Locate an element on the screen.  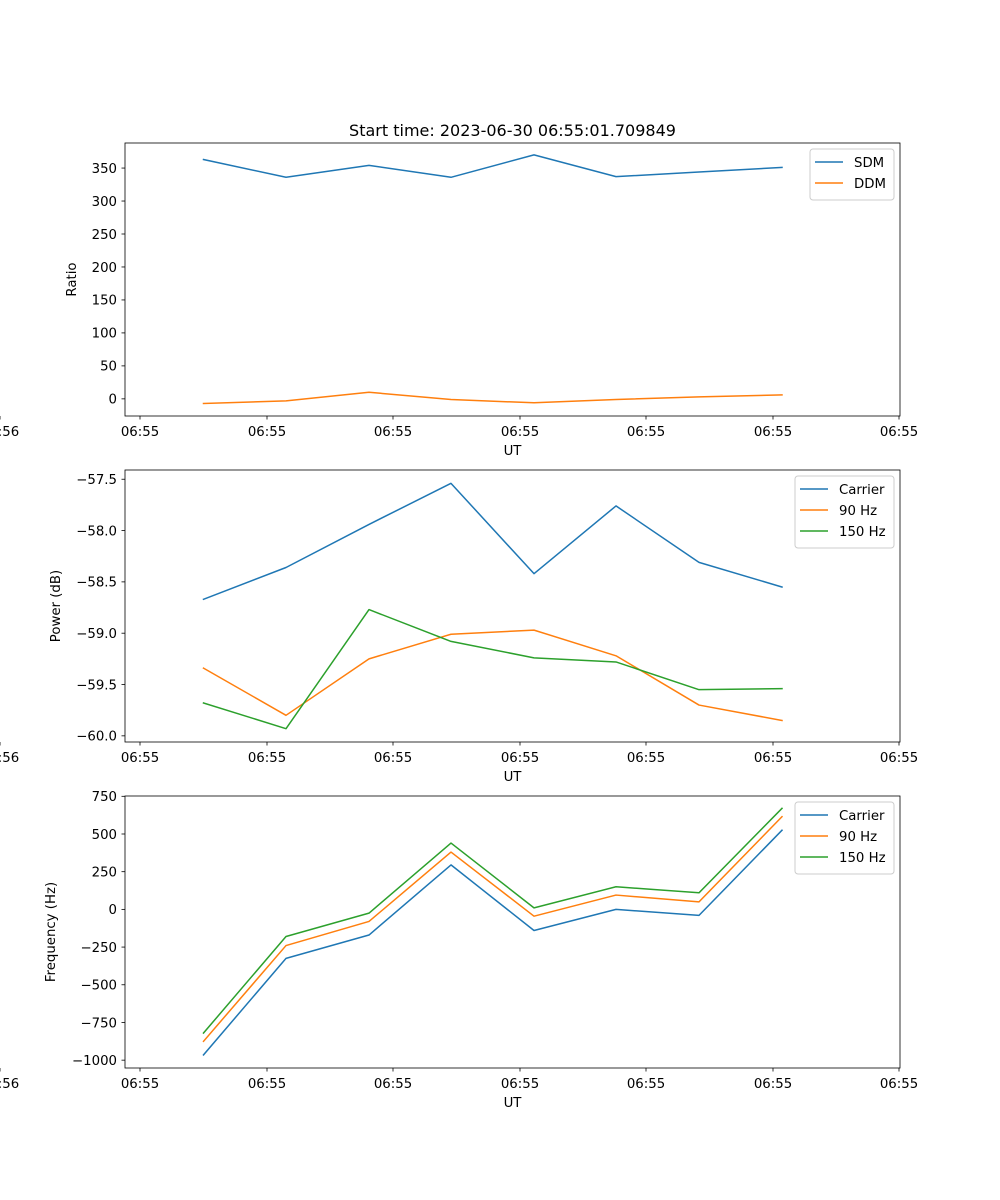
y-tick-label: 150 is located at coordinates (104, 301).